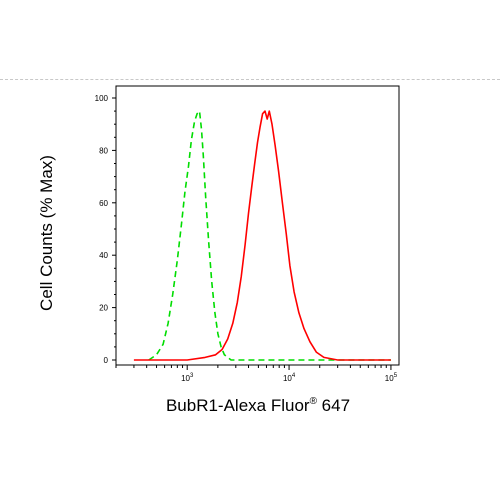  Describe the element at coordinates (250, 79) in the screenshot. I see `top-divider` at that location.